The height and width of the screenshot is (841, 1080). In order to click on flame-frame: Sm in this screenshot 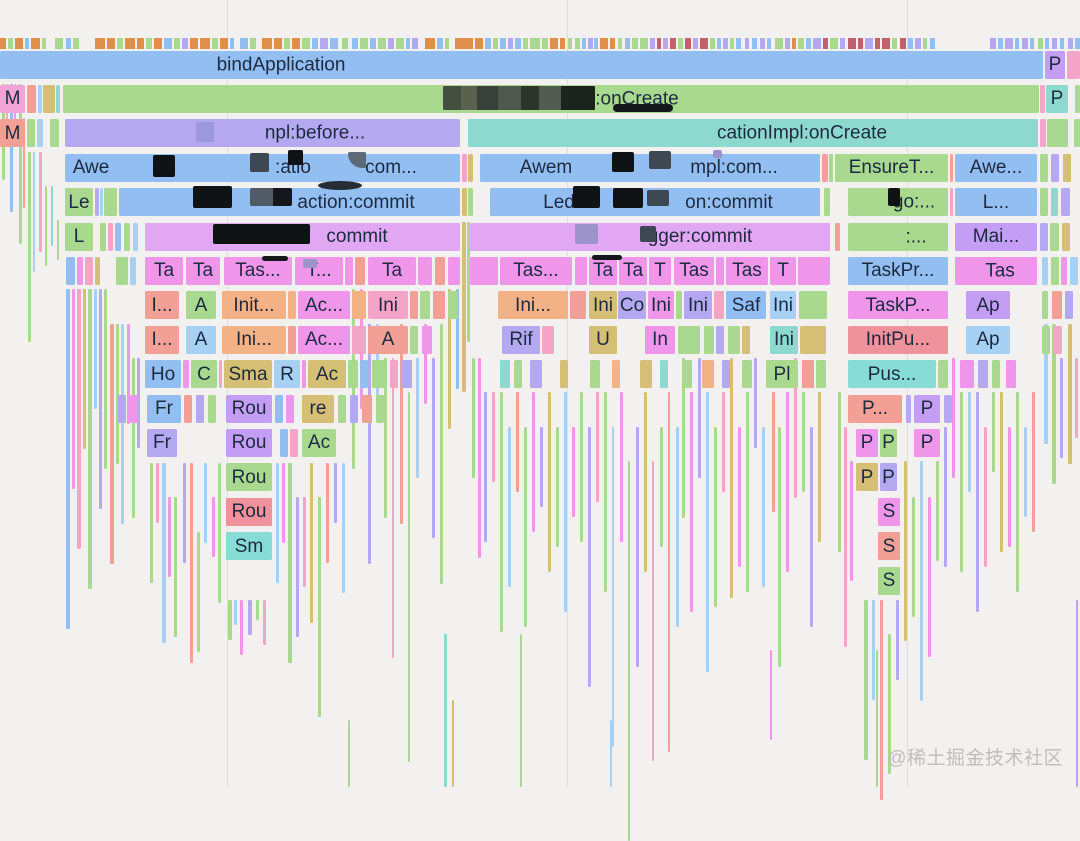, I will do `click(249, 546)`.